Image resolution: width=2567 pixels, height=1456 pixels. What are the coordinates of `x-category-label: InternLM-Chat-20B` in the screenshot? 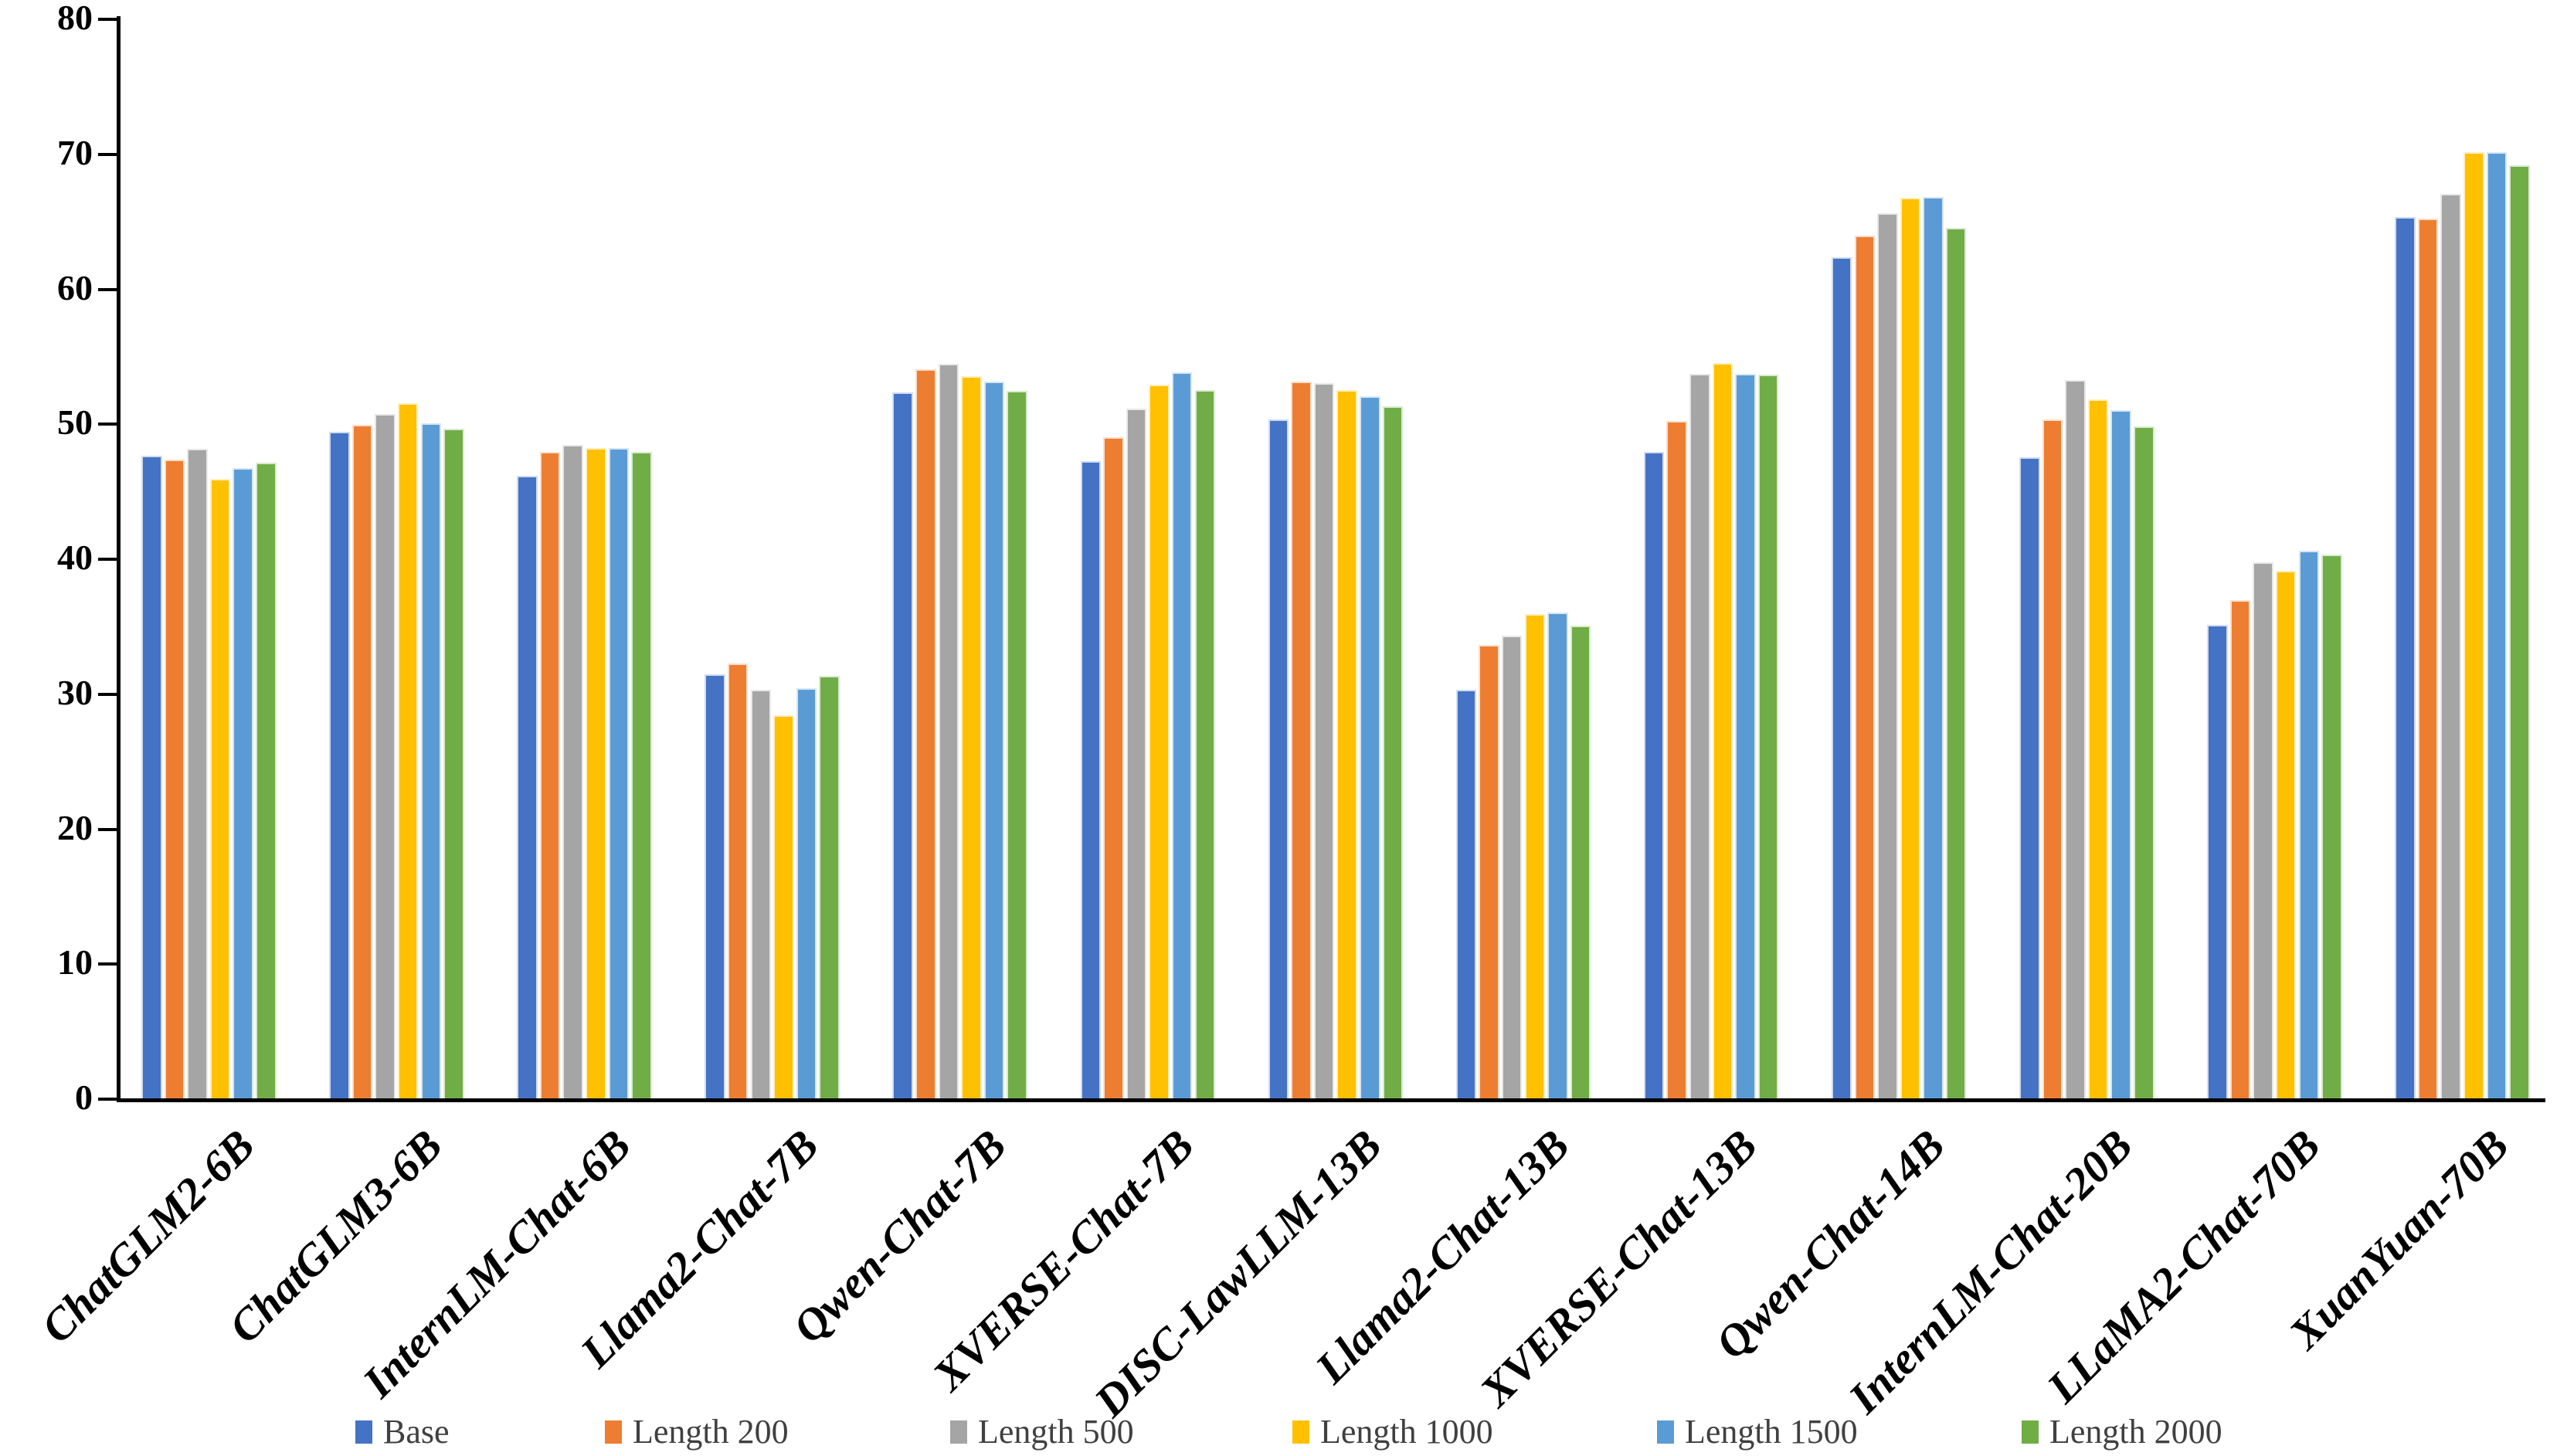 It's located at (1991, 1271).